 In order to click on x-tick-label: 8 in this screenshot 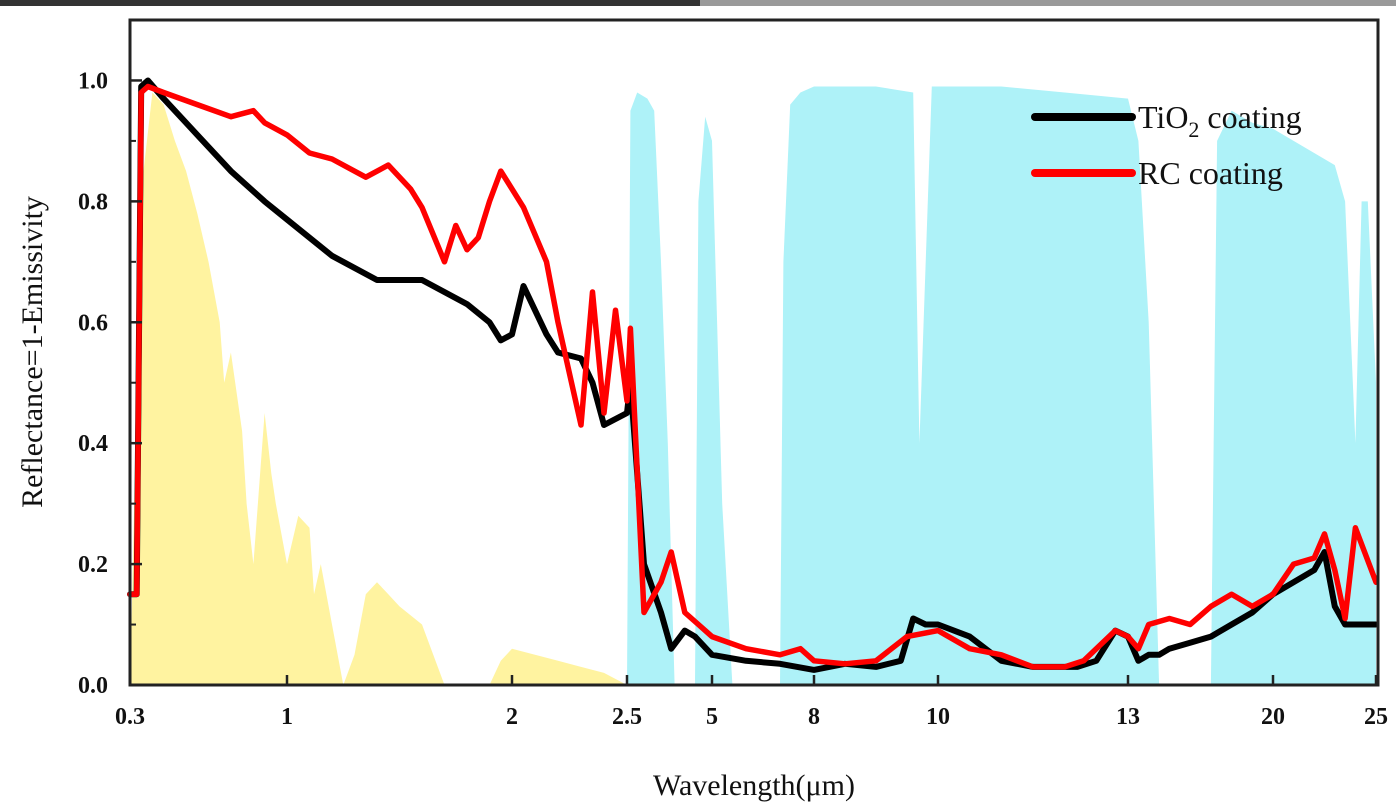, I will do `click(814, 717)`.